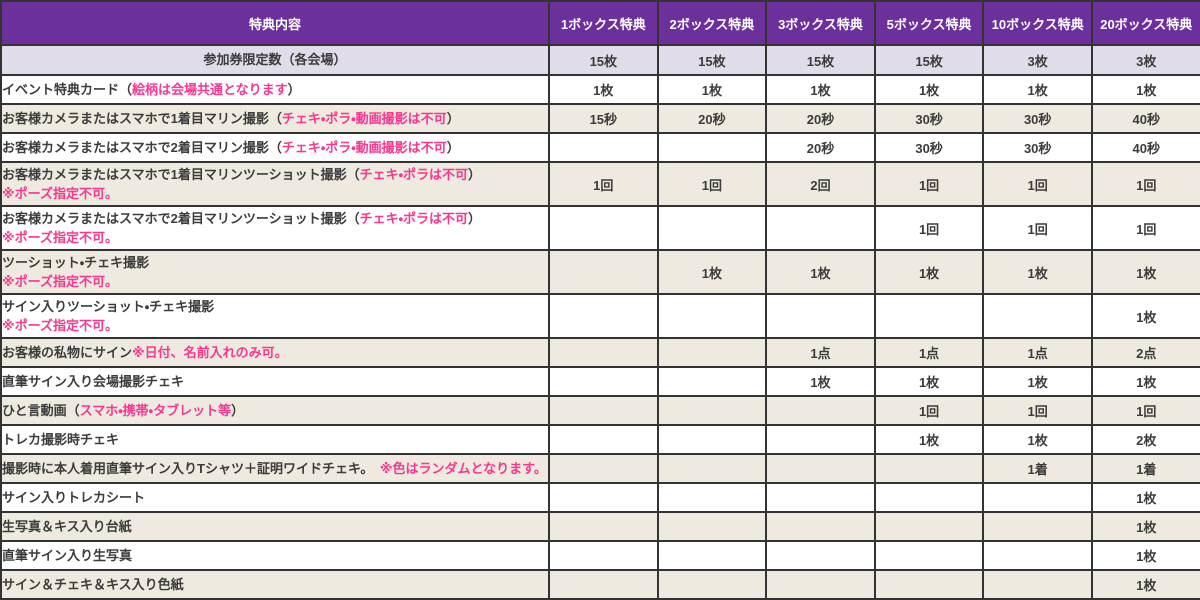  I want to click on label-segment: サイン＆チェキ＆キス入り色紙, so click(93, 584).